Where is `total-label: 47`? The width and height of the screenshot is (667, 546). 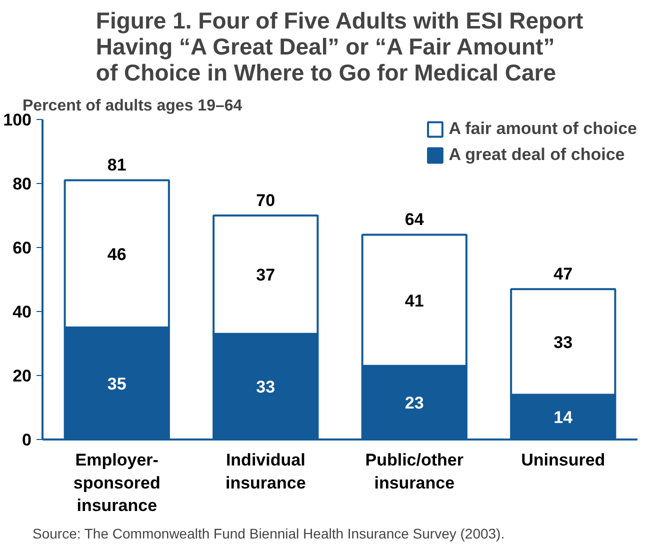 total-label: 47 is located at coordinates (563, 274).